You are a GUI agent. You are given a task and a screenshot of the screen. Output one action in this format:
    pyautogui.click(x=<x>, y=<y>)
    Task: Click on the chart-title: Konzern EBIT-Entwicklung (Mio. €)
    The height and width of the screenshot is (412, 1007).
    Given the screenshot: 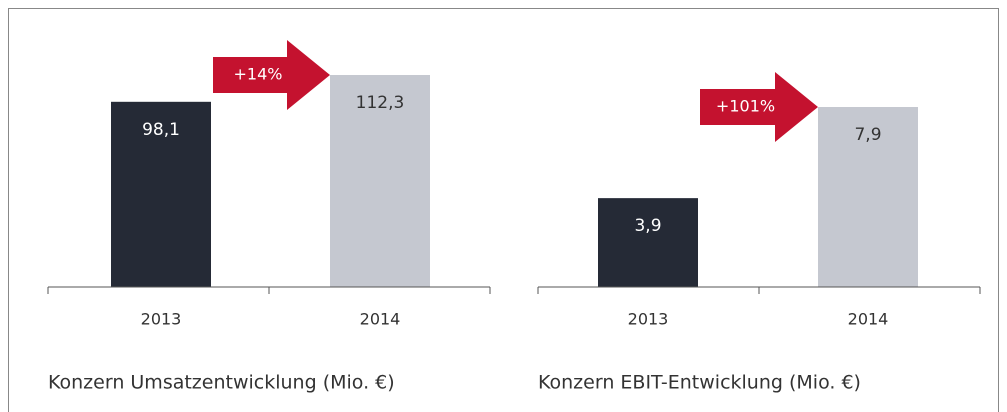 What is the action you would take?
    pyautogui.click(x=699, y=383)
    